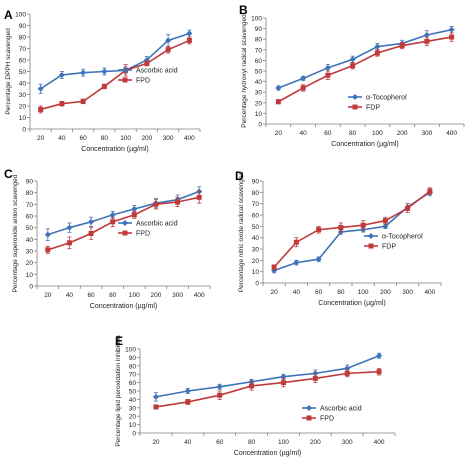 The width and height of the screenshot is (474, 461). What do you see at coordinates (243, 10) in the screenshot?
I see `panel-label: B` at bounding box center [243, 10].